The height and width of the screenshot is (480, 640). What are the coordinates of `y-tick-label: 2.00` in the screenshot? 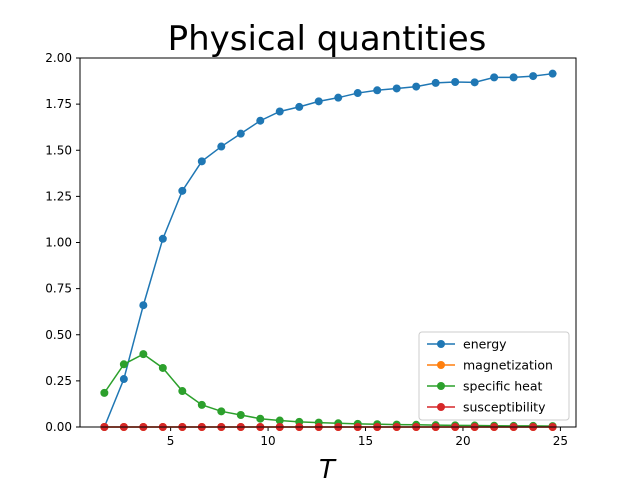 It's located at (58, 58).